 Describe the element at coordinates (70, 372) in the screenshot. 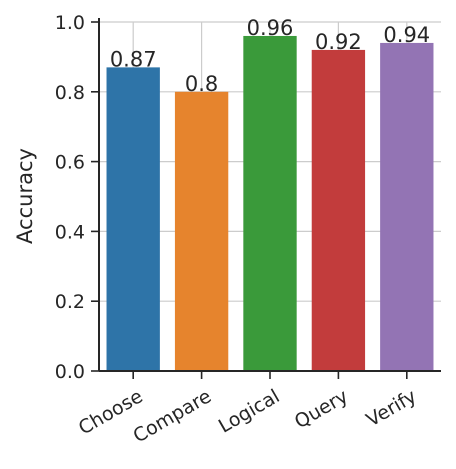

I see `y-tick-label: 0.0` at that location.